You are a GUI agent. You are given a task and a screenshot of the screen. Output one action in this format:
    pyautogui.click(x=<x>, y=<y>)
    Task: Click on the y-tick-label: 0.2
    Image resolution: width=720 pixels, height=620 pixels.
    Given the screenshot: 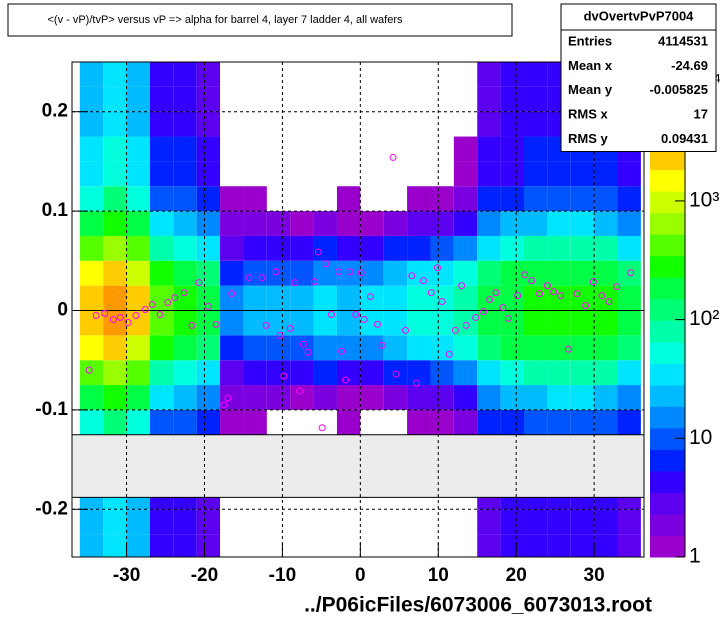 What is the action you would take?
    pyautogui.click(x=55, y=111)
    